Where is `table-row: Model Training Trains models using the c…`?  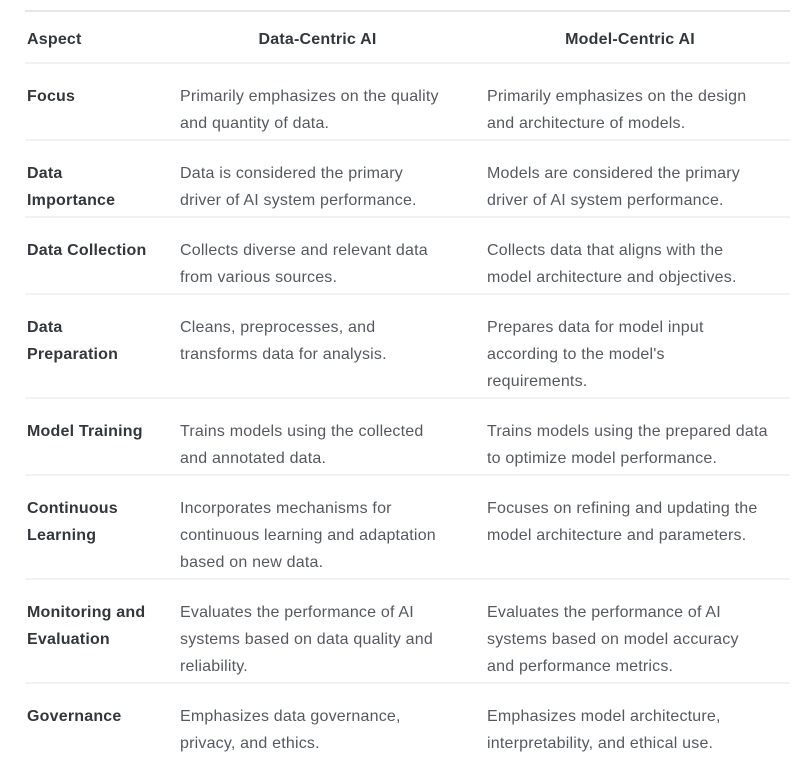
table-row: Model Training Trains models using the c… is located at coordinates (407, 437).